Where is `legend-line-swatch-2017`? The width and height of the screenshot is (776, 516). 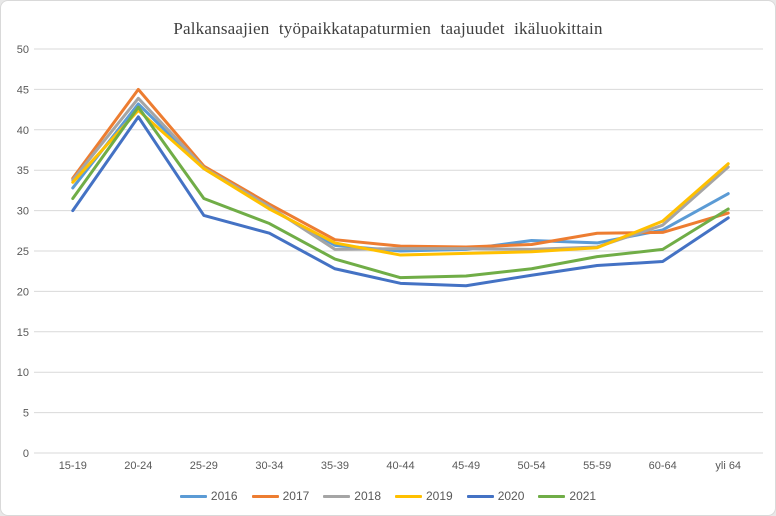
legend-line-swatch-2017 is located at coordinates (265, 496).